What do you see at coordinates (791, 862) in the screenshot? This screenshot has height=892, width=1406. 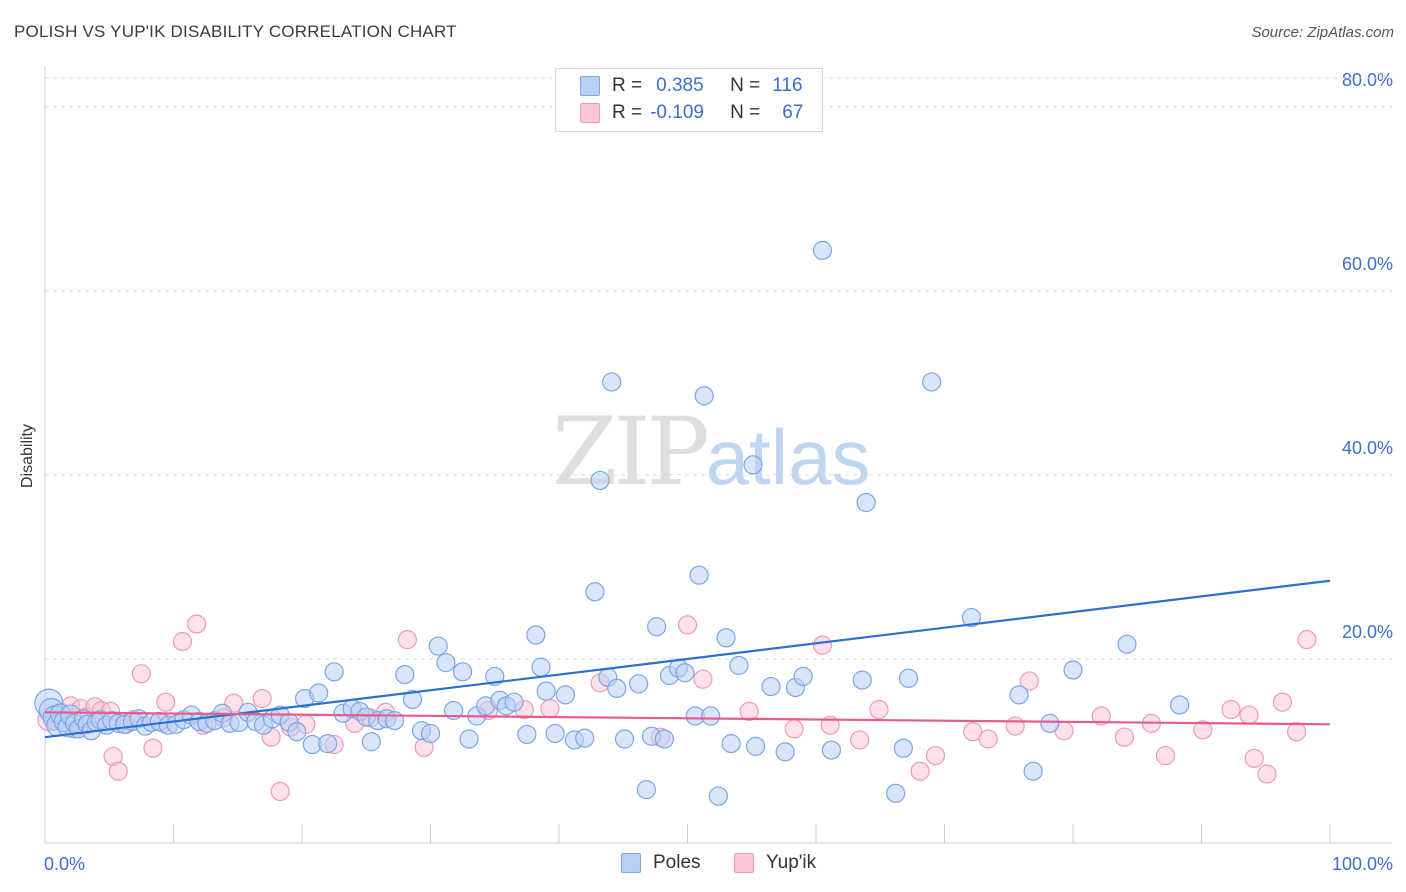 I see `legend-label-yupik: Yup'ik` at bounding box center [791, 862].